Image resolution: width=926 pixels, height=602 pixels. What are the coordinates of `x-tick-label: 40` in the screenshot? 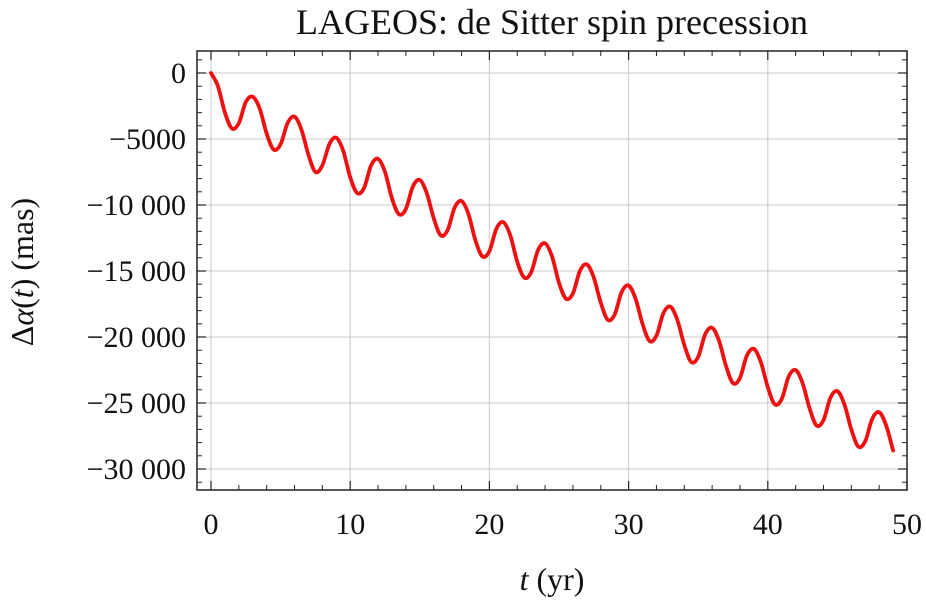 It's located at (768, 524).